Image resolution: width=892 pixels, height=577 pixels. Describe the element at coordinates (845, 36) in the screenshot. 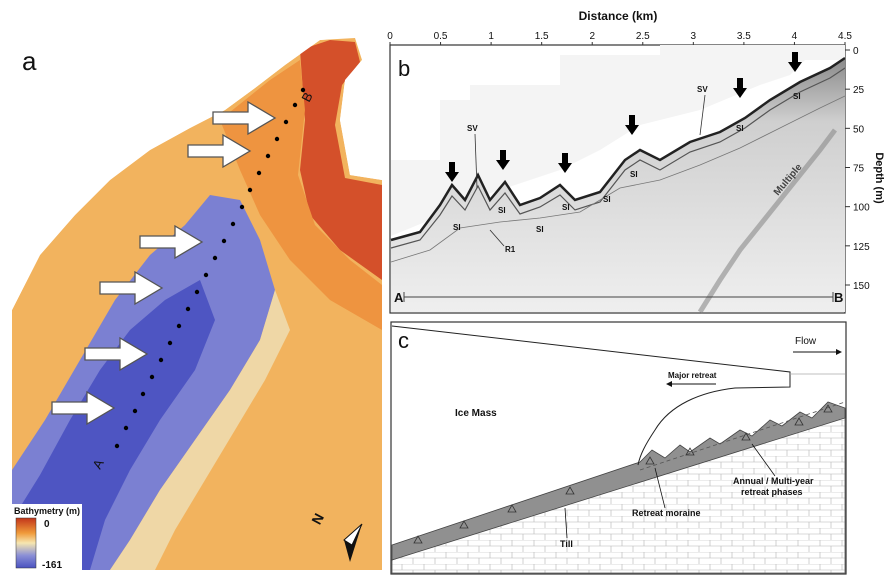

I see `x-tick-label: 4.5` at that location.